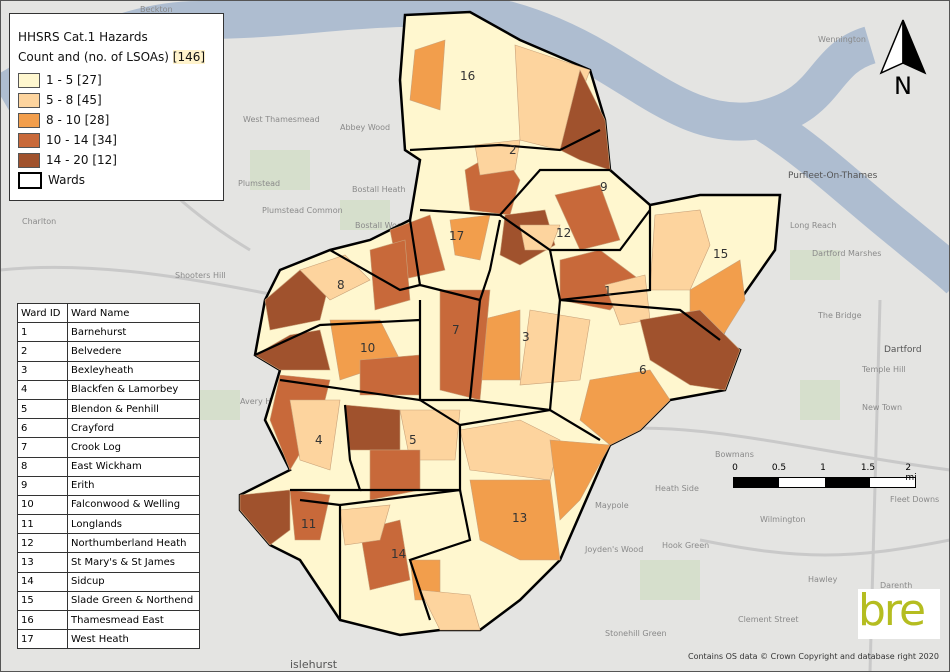  I want to click on svg-text: Hawley, so click(823, 579).